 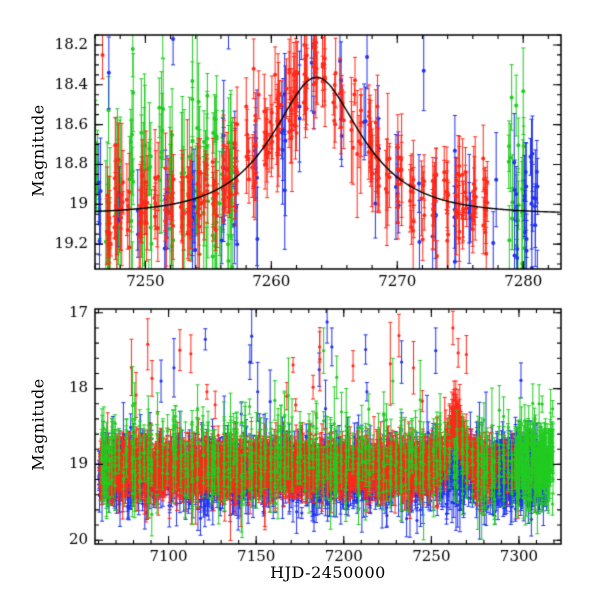 I want to click on x-axis-label: HJD-2450000, so click(x=328, y=572).